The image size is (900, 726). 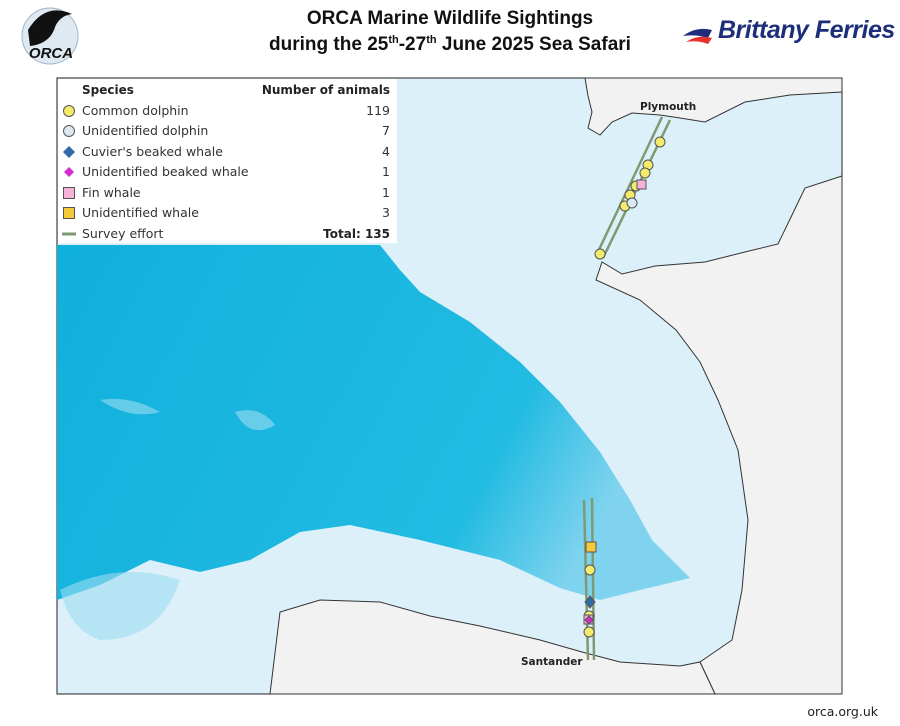 What do you see at coordinates (377, 234) in the screenshot?
I see `total-value: 135` at bounding box center [377, 234].